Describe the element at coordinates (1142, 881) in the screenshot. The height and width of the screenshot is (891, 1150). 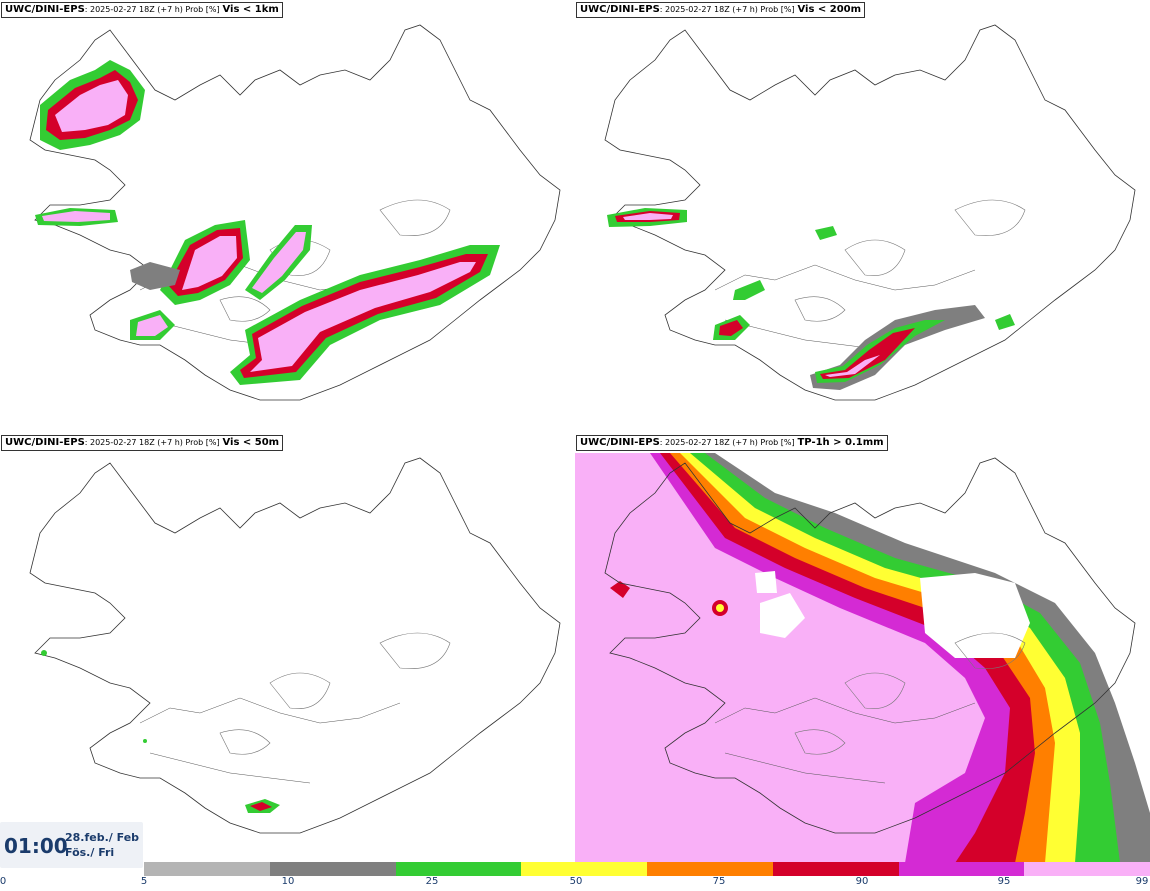
I see `colorbar-tick-label: 99` at that location.